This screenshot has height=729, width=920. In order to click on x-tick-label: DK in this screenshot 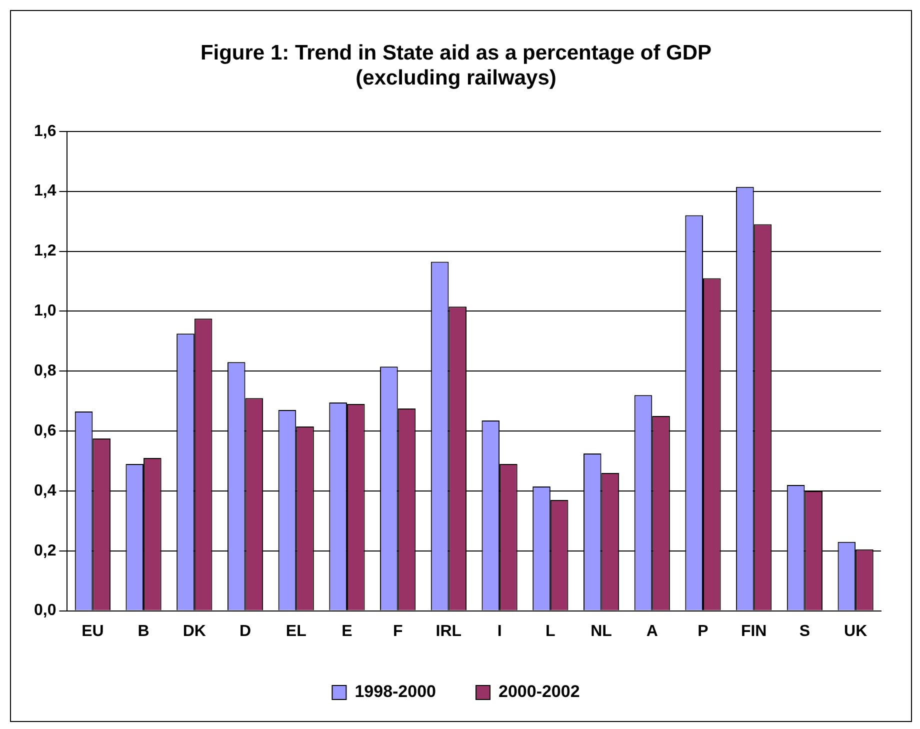, I will do `click(194, 631)`.